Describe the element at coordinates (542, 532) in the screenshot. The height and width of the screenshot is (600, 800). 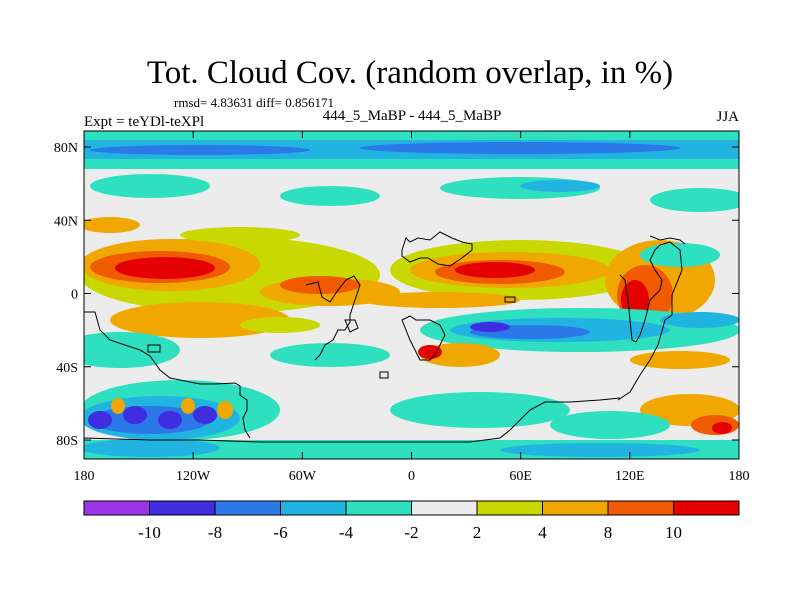
I see `colorbar-label: 4` at that location.